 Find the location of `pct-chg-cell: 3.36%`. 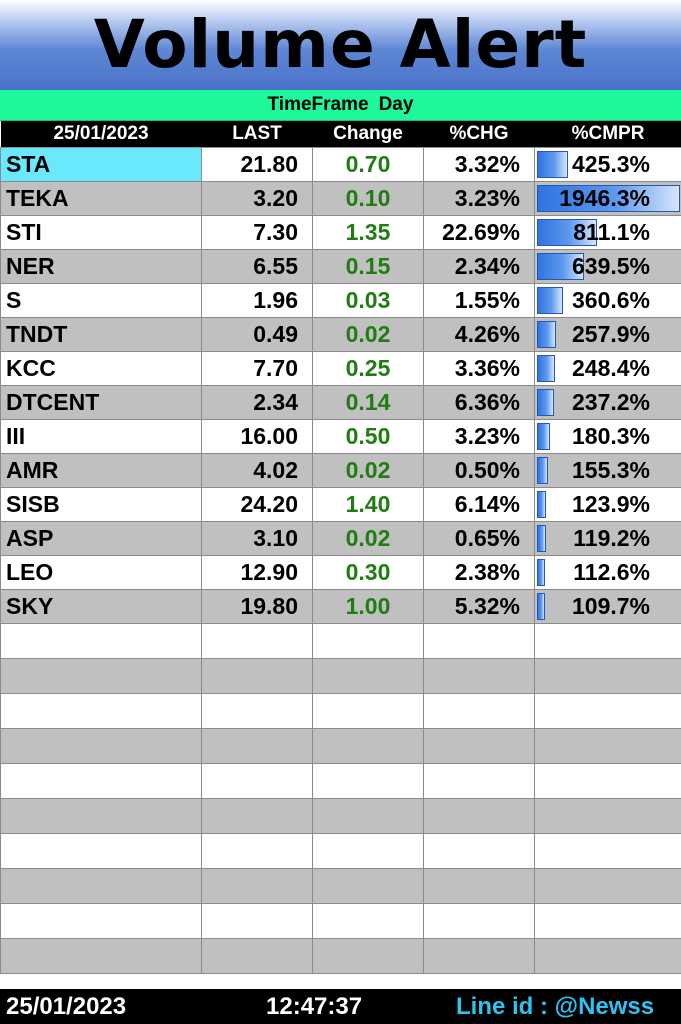

pct-chg-cell: 3.36% is located at coordinates (479, 368).